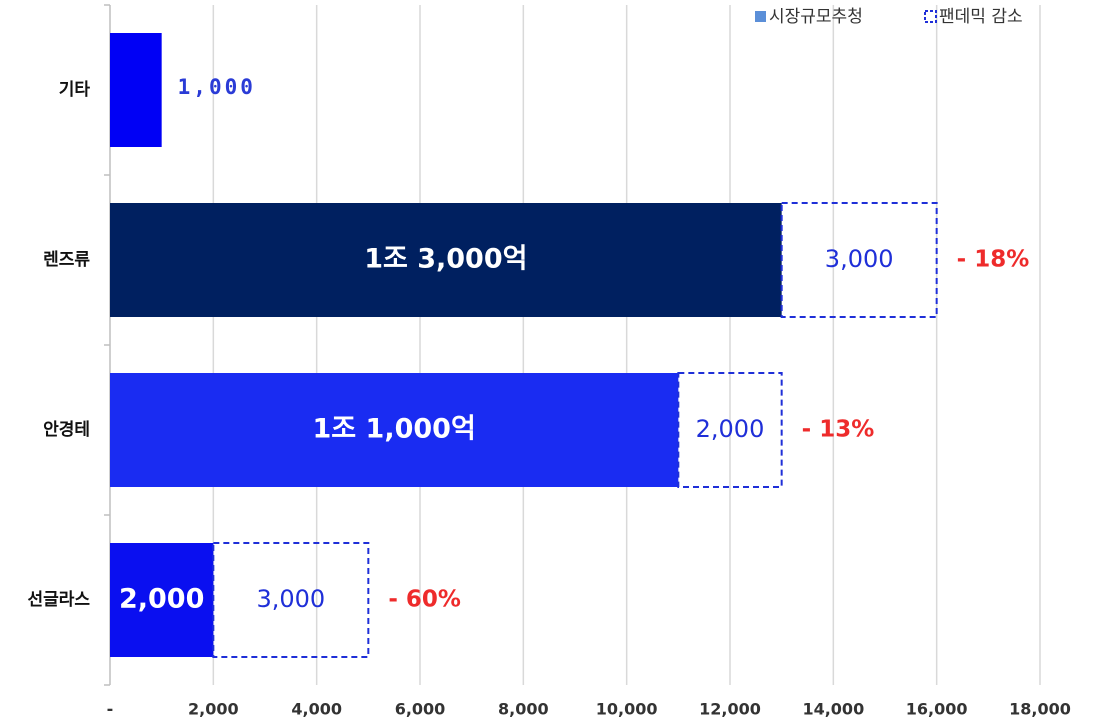  I want to click on y-tick-label: 안경테, so click(66, 430).